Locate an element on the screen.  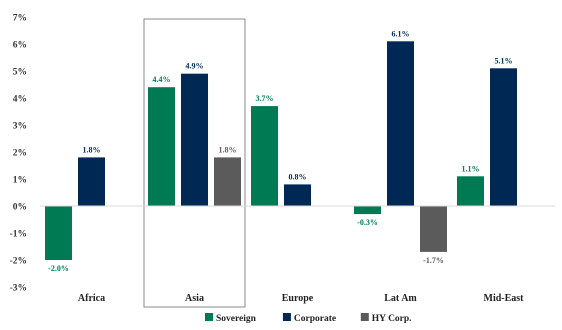
legend: Sovereign Corporate HY Corp. is located at coordinates (308, 318).